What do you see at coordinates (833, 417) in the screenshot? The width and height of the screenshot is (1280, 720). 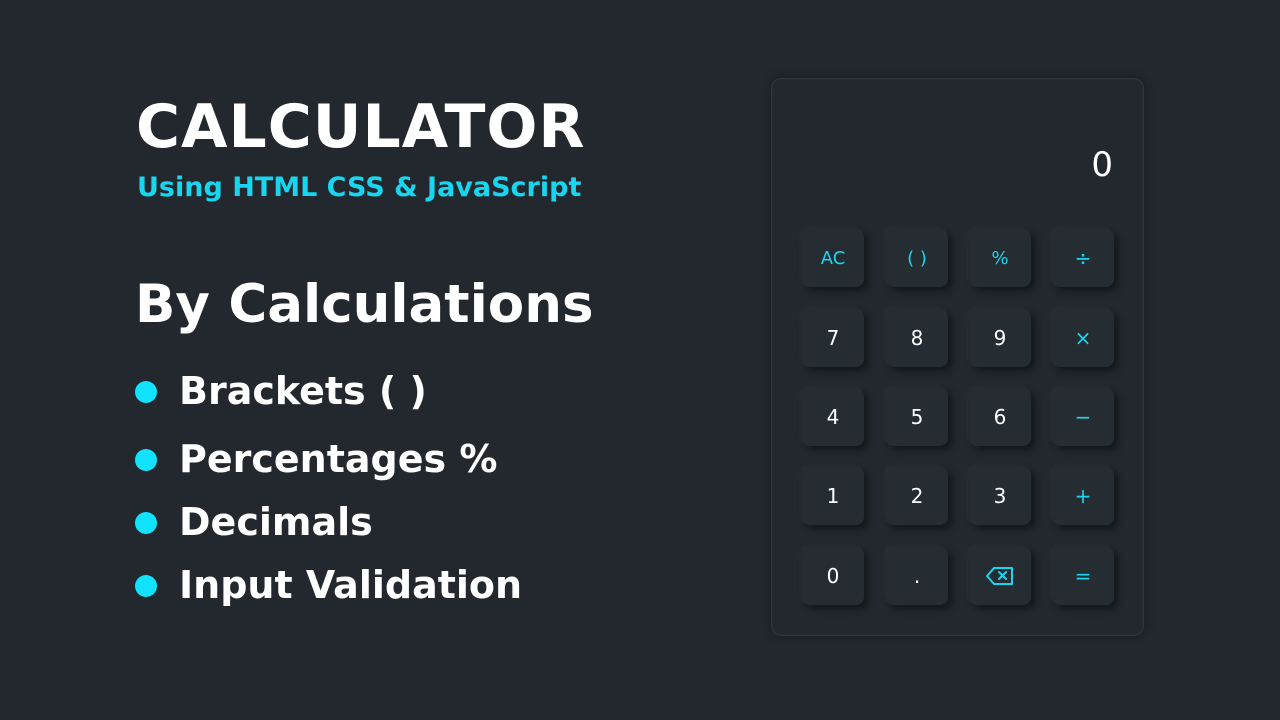 I see `digit-4-button: 4` at bounding box center [833, 417].